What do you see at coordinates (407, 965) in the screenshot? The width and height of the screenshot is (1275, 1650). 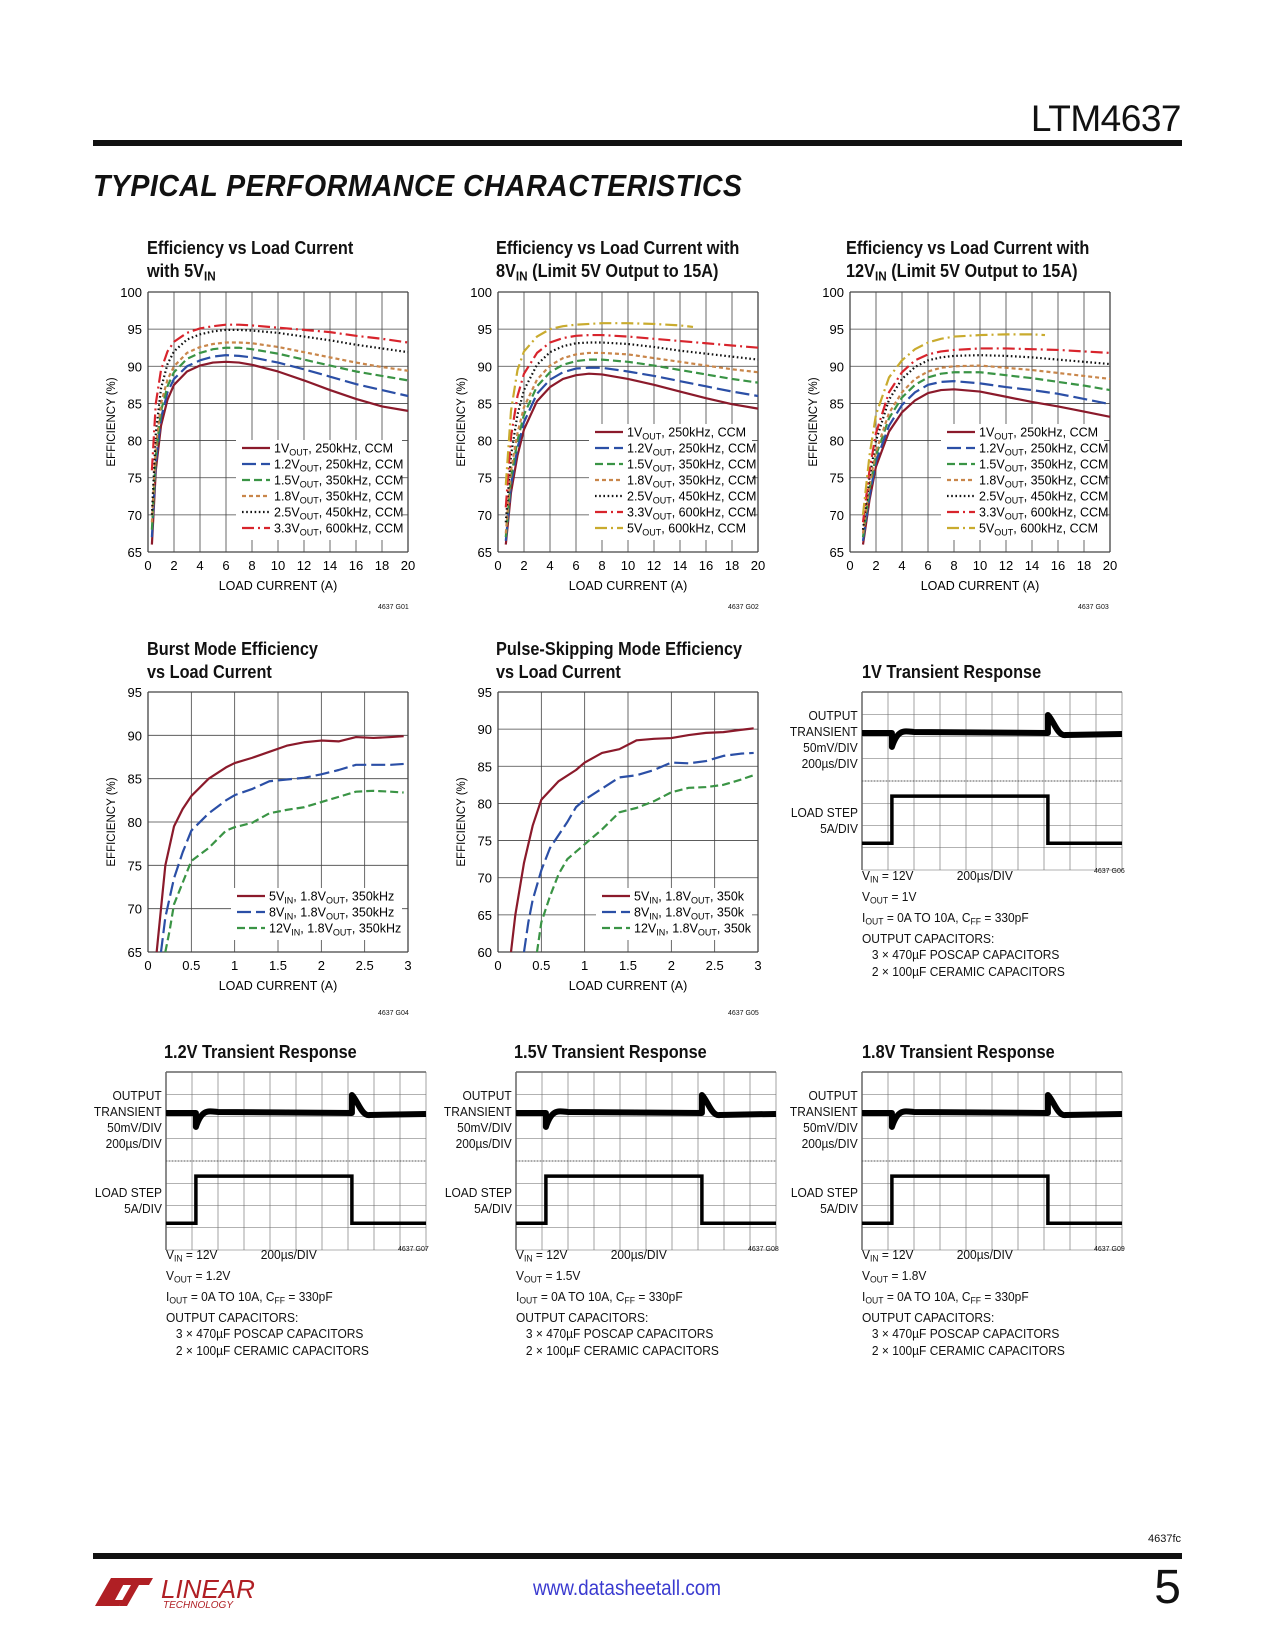 I see `x-tick-label: 3` at bounding box center [407, 965].